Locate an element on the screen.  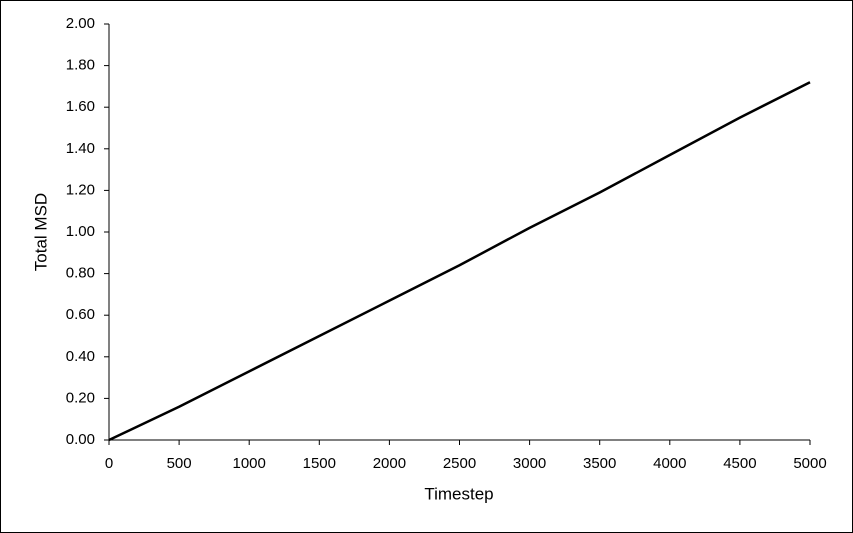
y-tick-label: 0.00 is located at coordinates (80, 439).